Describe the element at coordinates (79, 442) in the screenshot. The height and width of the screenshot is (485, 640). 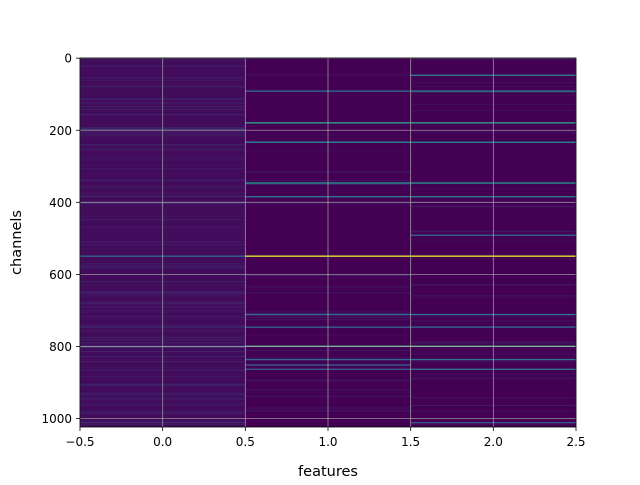
I see `x-tick-label: −0.5` at that location.